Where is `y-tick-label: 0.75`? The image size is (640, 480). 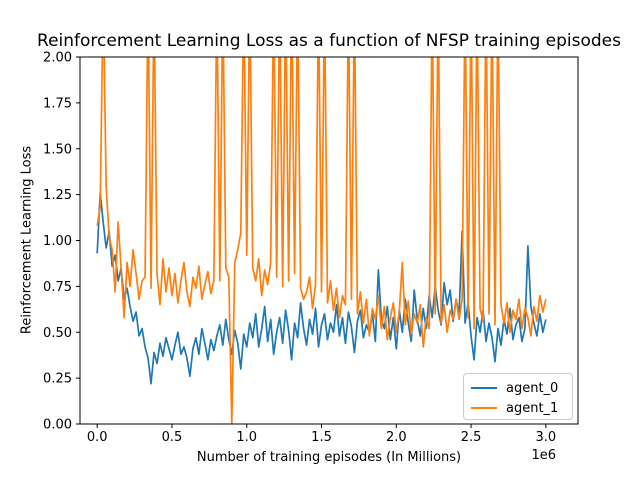 y-tick-label: 0.75 is located at coordinates (57, 287).